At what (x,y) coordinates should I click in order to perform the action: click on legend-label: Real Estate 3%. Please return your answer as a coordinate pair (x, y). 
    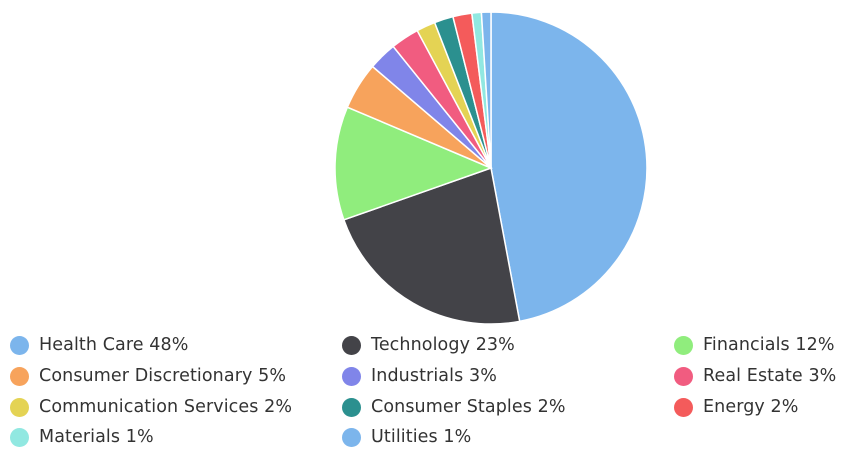
    Looking at the image, I should click on (770, 376).